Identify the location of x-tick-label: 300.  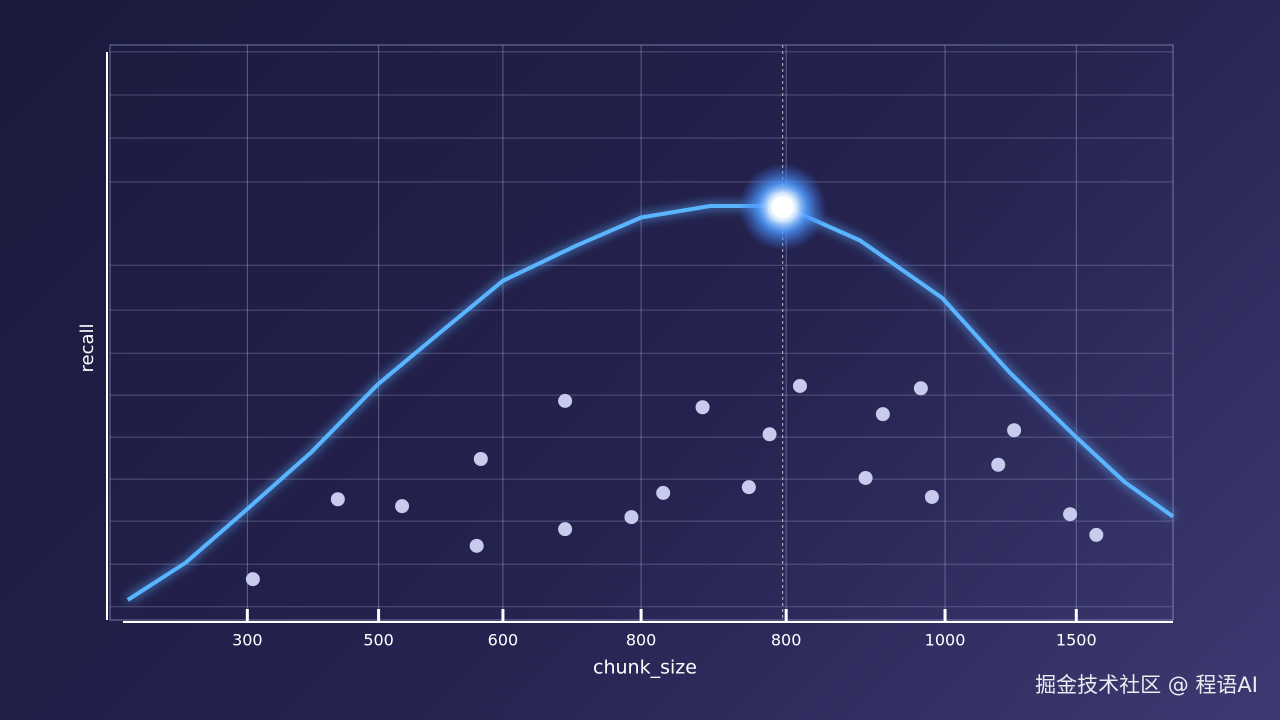
(247, 640).